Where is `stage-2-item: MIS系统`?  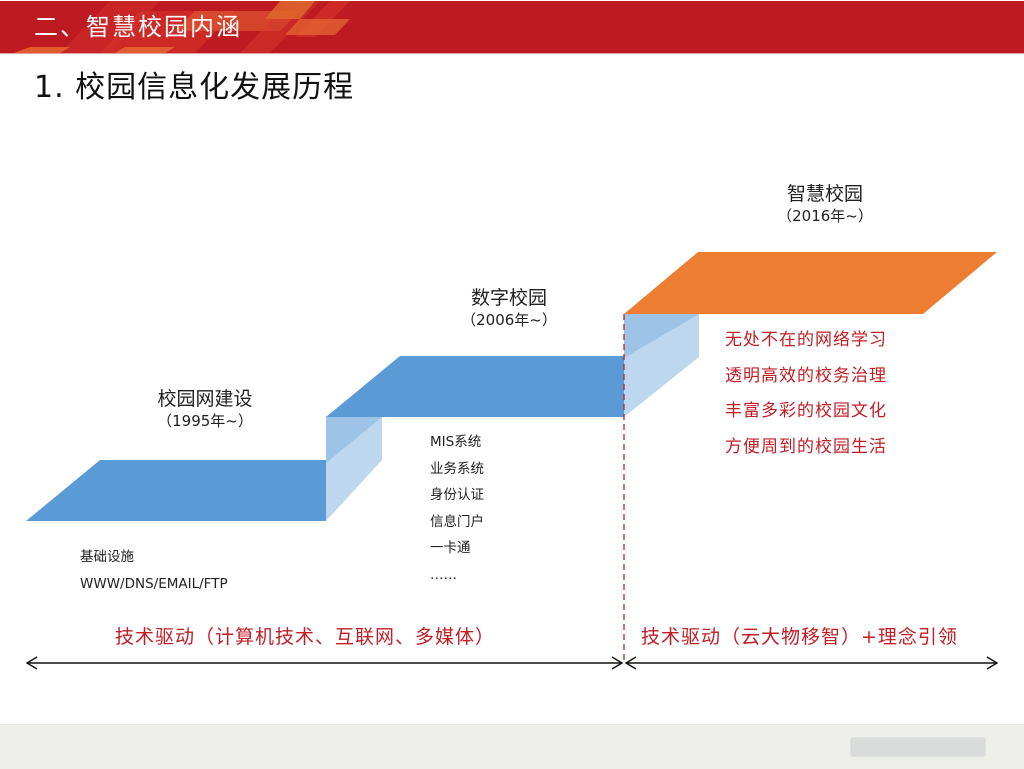
stage-2-item: MIS系统 is located at coordinates (456, 442).